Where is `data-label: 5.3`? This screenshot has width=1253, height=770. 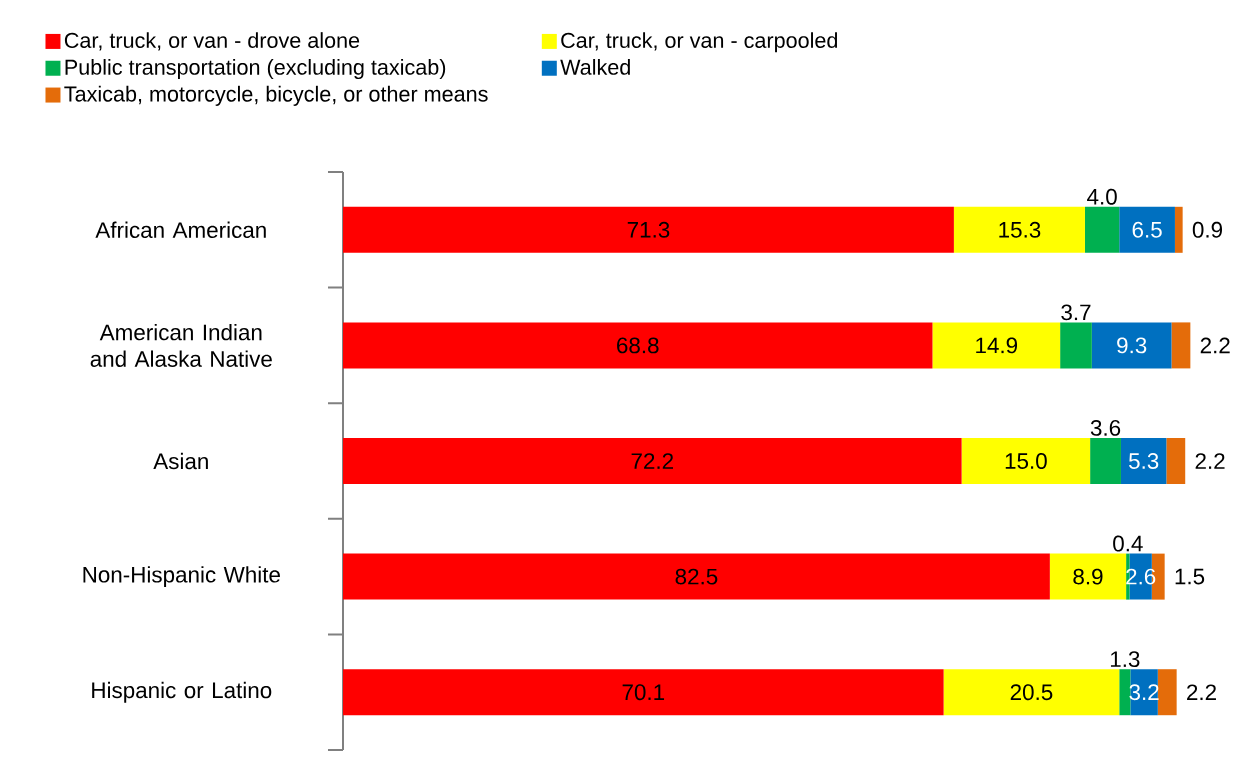
data-label: 5.3 is located at coordinates (1143, 461).